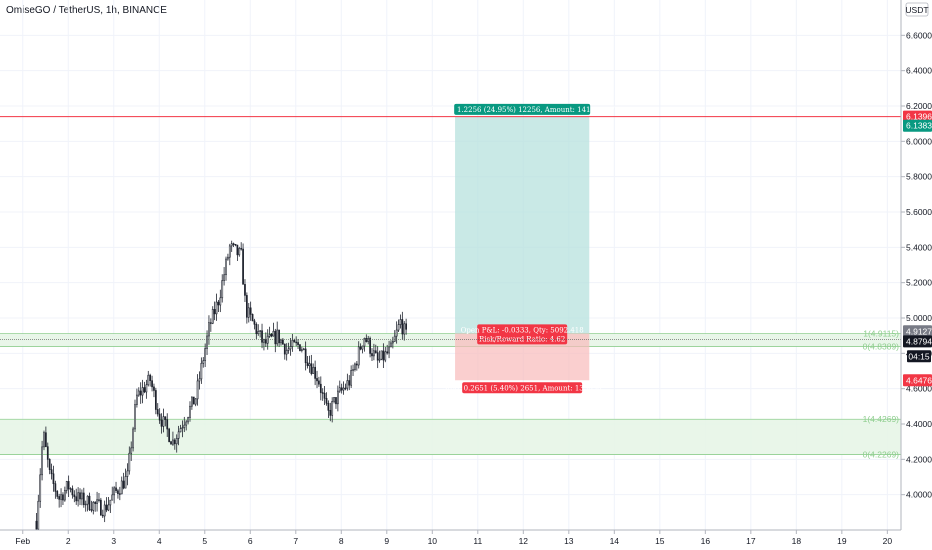  Describe the element at coordinates (706, 541) in the screenshot. I see `time-tick-label: 16` at that location.